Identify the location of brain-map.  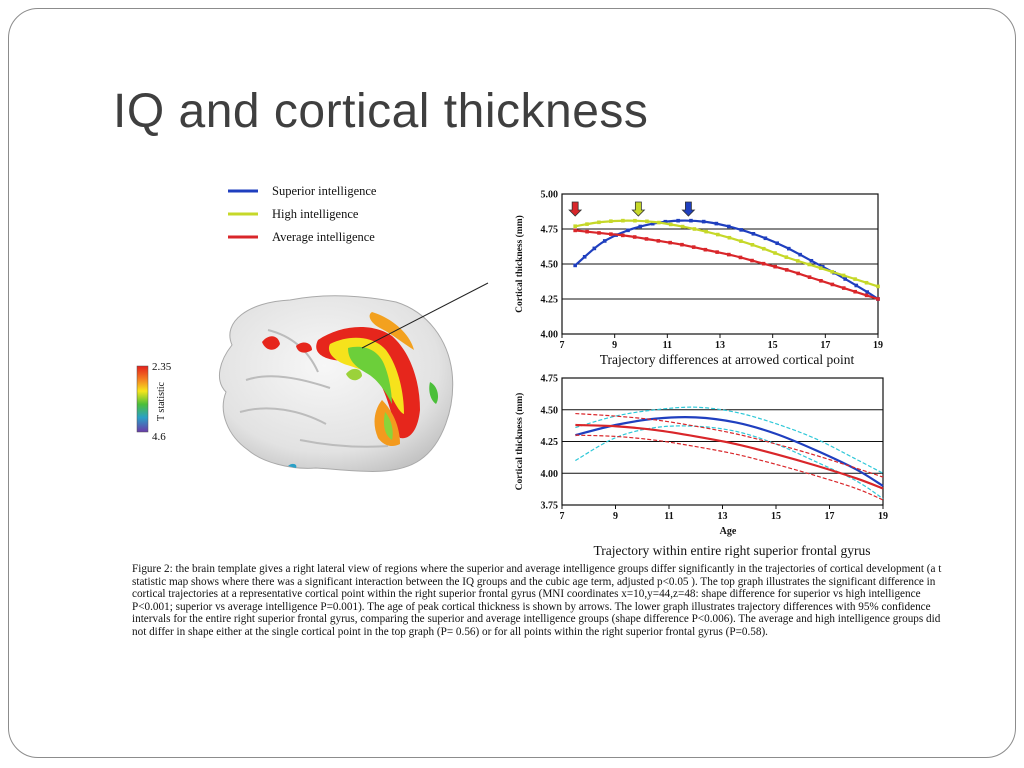
(353, 377).